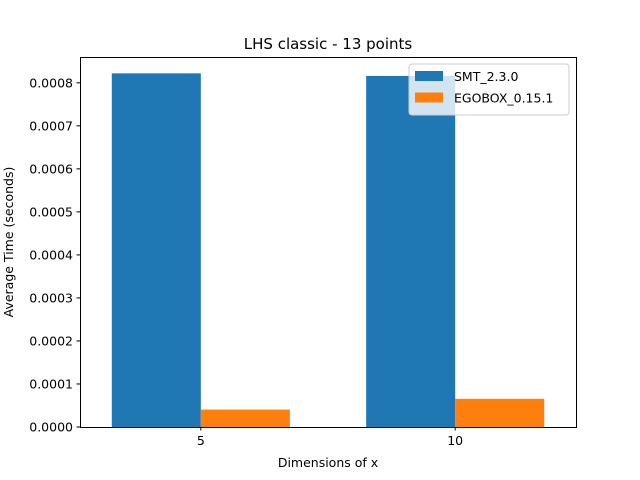  Describe the element at coordinates (8, 242) in the screenshot. I see `y-axis-label: Average Time (seconds)` at that location.